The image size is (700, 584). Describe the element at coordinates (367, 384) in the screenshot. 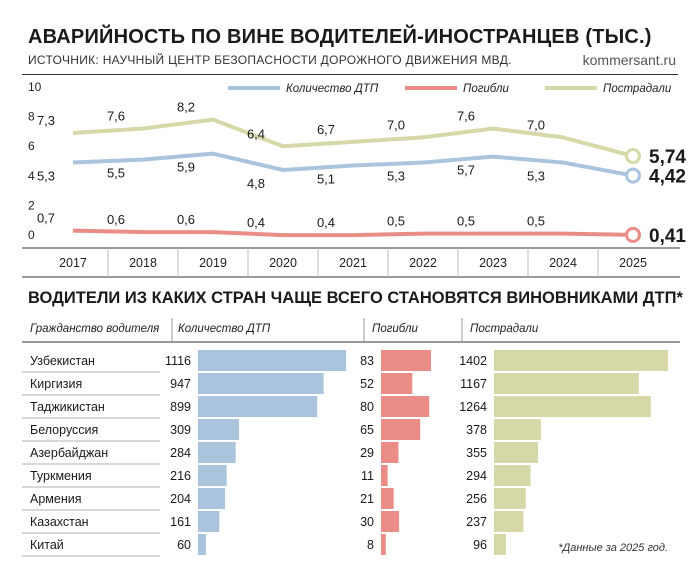

I see `bar-value-label: 52` at that location.